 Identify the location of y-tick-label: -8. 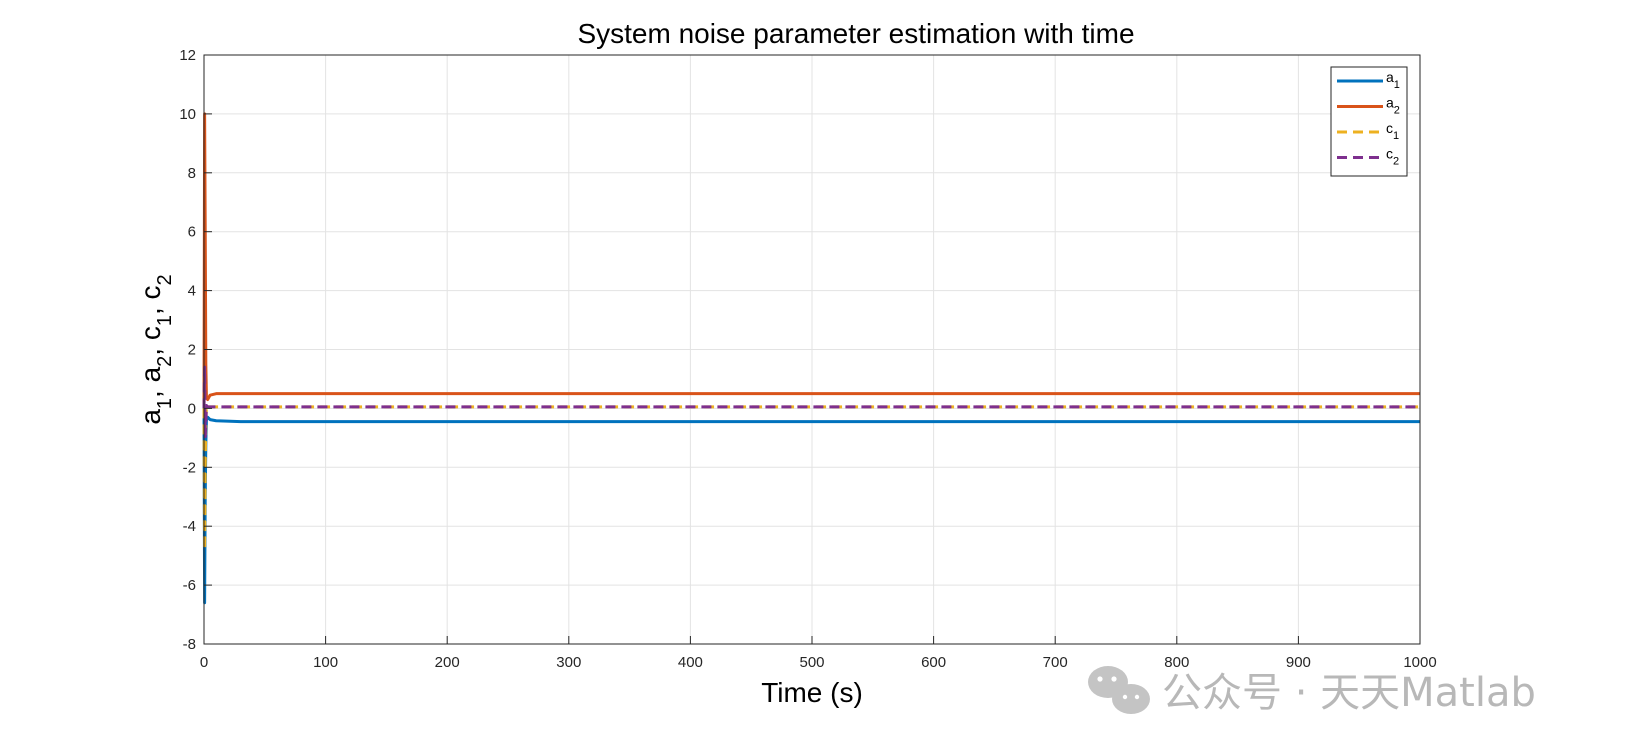
(189, 644).